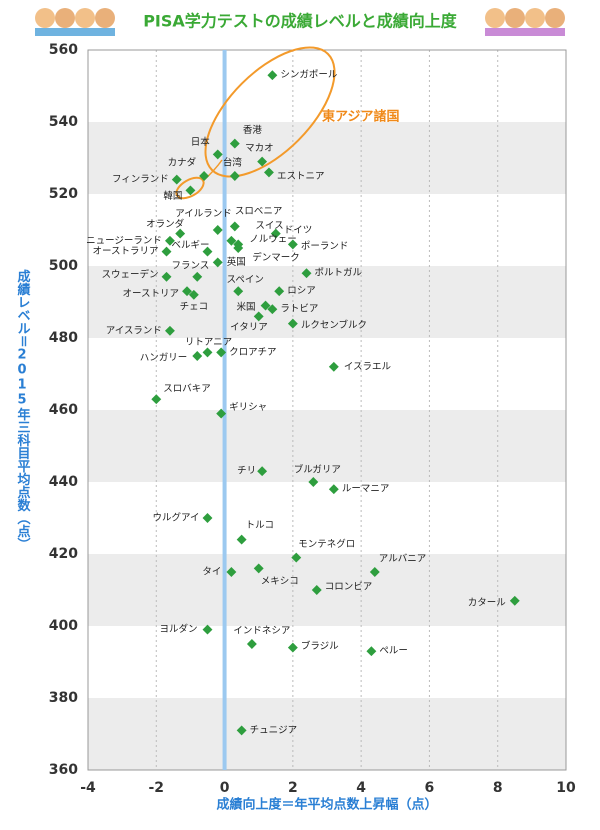 This screenshot has width=600, height=830. What do you see at coordinates (134, 330) in the screenshot?
I see `point-label: アイスランド` at bounding box center [134, 330].